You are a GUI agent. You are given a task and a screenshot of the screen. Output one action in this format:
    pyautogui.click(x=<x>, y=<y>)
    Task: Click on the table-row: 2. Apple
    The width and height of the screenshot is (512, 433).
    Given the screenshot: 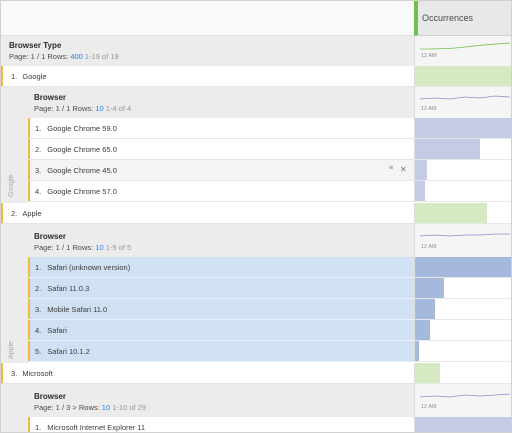 What is the action you would take?
    pyautogui.click(x=207, y=213)
    